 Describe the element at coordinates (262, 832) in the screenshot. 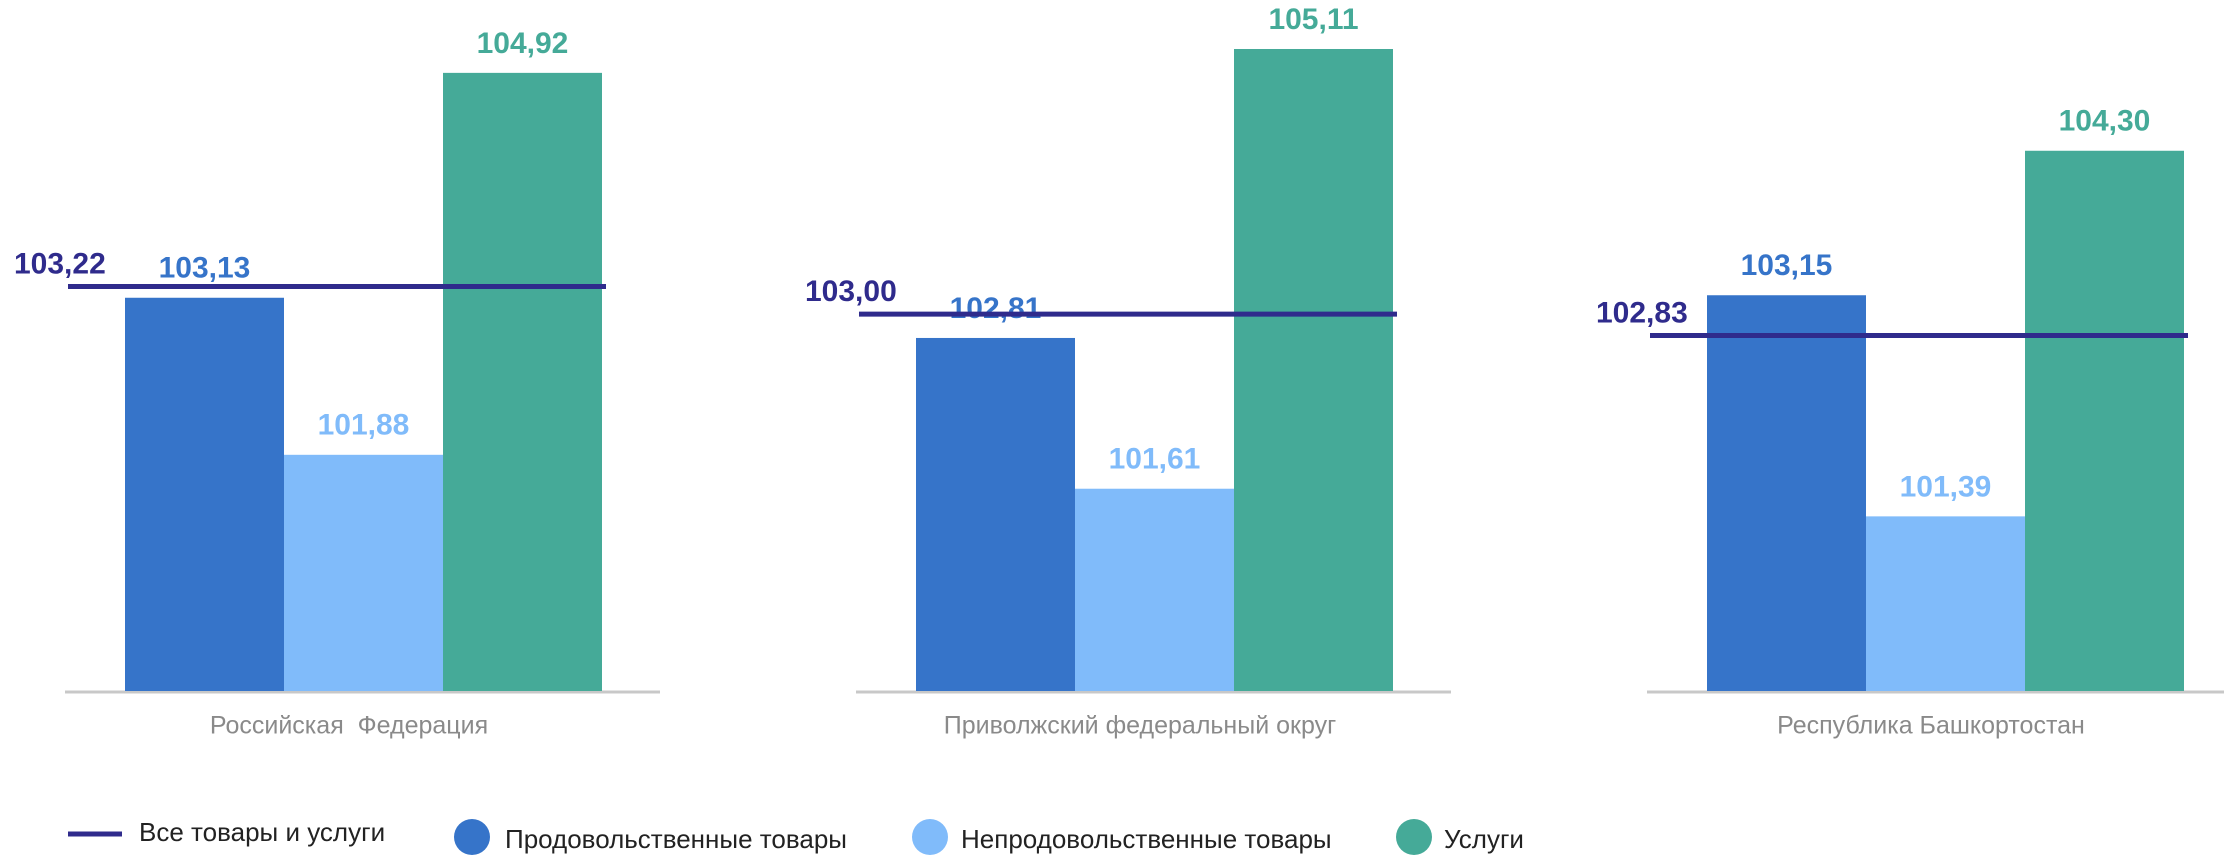

I see `legend-label: Все товары и услуги` at that location.